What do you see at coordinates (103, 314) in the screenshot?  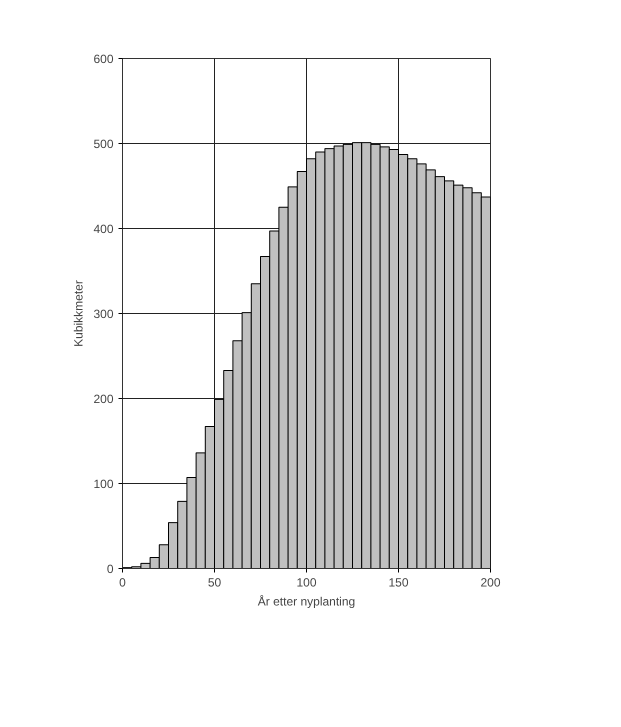 I see `y-tick-label: 300` at bounding box center [103, 314].